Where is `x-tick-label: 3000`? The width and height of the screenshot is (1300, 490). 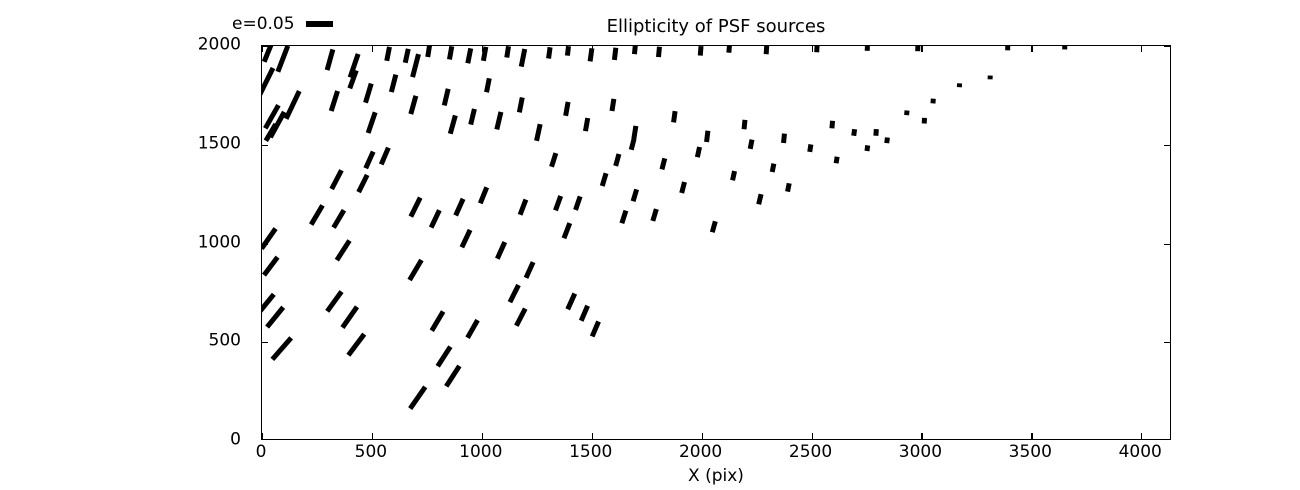
x-tick-label: 3000 is located at coordinates (920, 452).